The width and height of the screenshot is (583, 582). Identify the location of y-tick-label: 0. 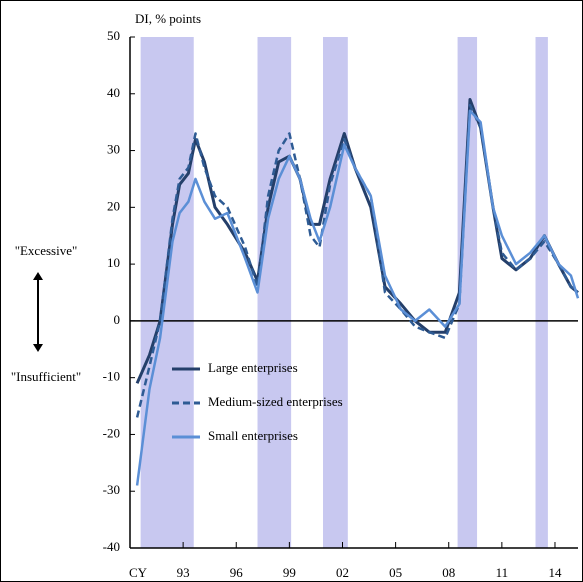
(117, 319).